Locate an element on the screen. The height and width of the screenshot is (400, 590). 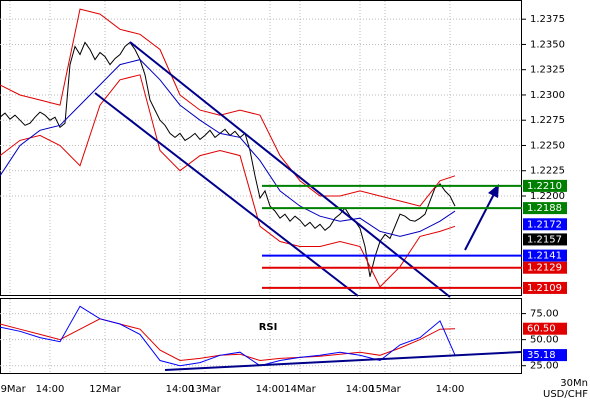
arrow is located at coordinates (479, 222).